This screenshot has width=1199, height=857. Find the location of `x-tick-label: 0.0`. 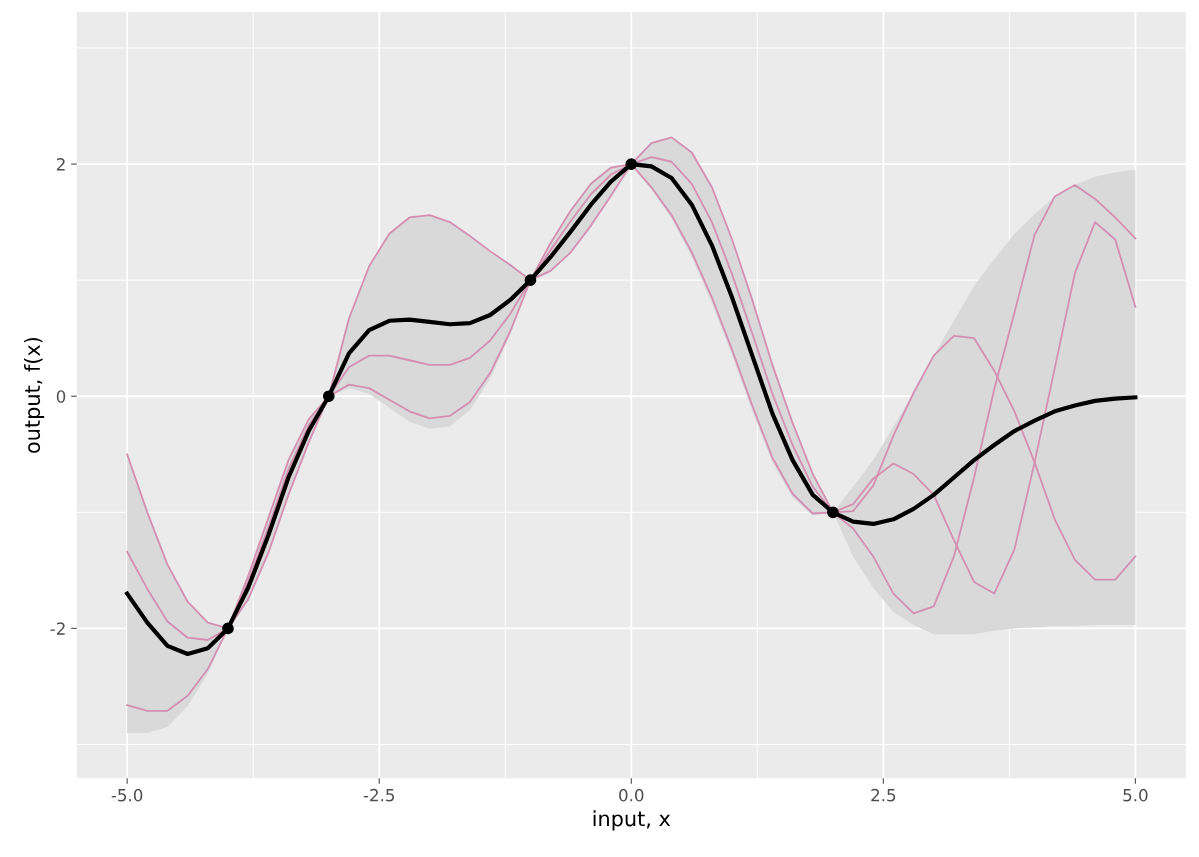

x-tick-label: 0.0 is located at coordinates (631, 795).